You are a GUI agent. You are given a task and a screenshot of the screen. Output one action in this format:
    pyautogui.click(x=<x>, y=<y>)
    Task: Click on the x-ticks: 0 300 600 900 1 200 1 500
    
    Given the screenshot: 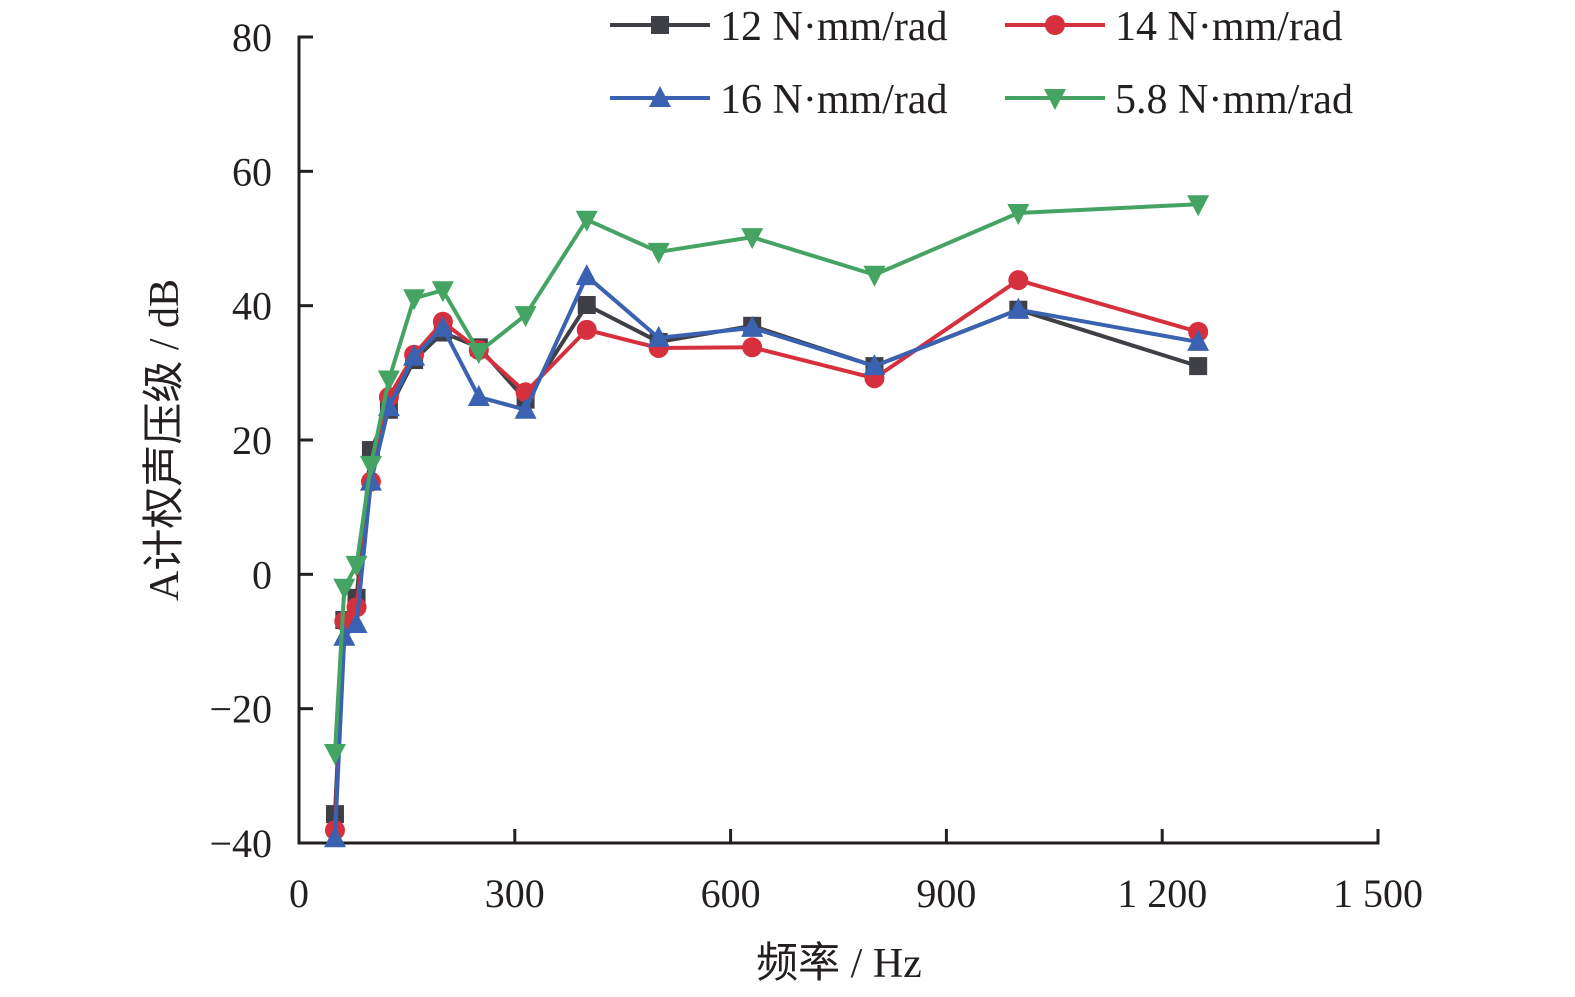 What is the action you would take?
    pyautogui.click(x=856, y=872)
    